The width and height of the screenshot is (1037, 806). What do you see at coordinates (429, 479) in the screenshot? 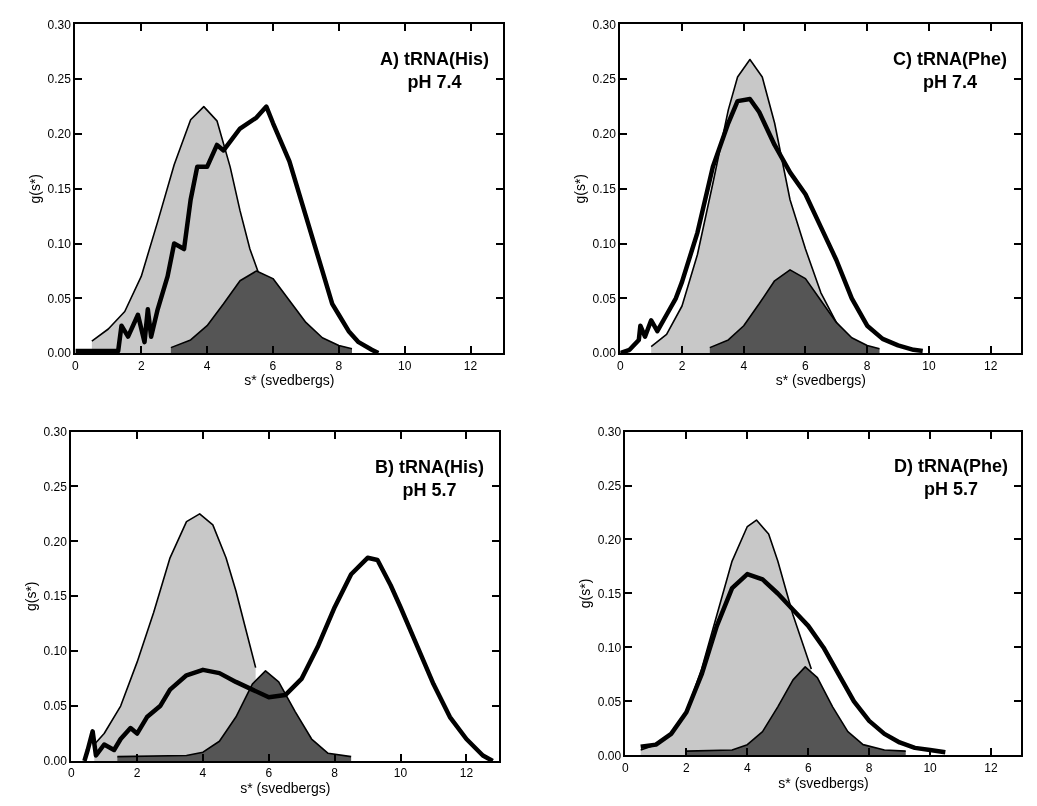
I see `text: B) tRNA(His) pH 5.7` at bounding box center [429, 479].